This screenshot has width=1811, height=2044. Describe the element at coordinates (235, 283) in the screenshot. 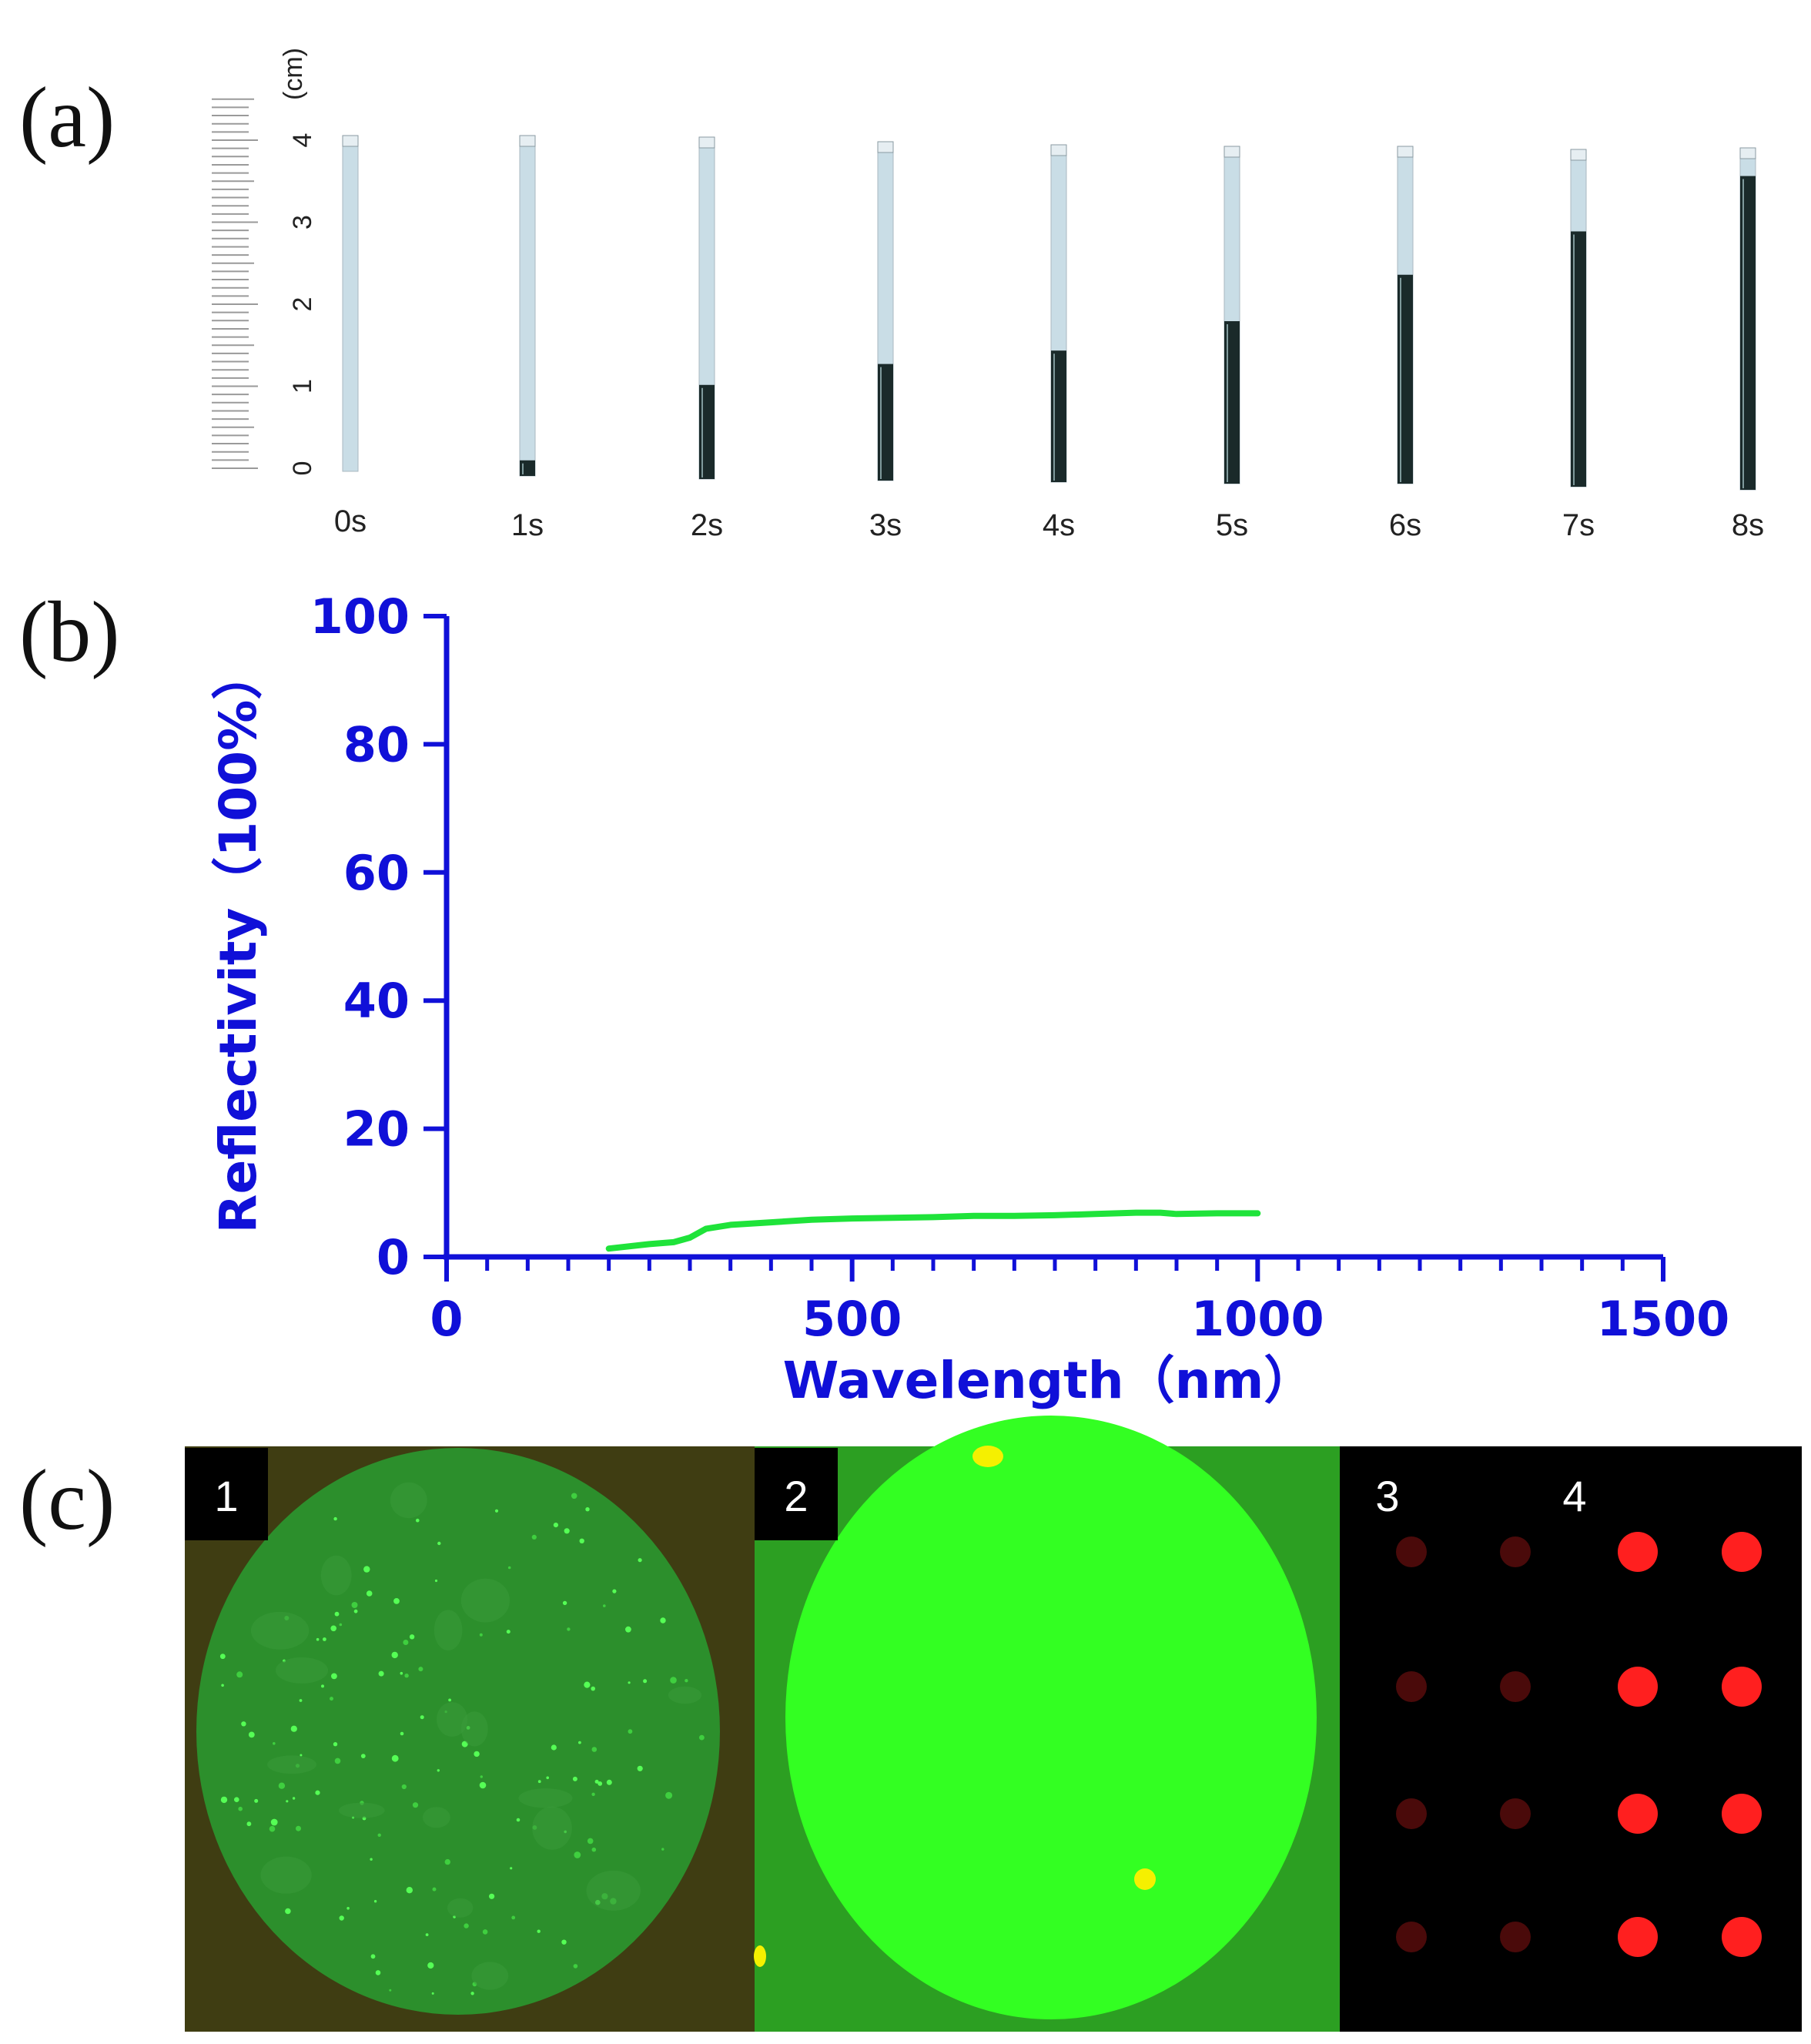

I see `ruler` at that location.